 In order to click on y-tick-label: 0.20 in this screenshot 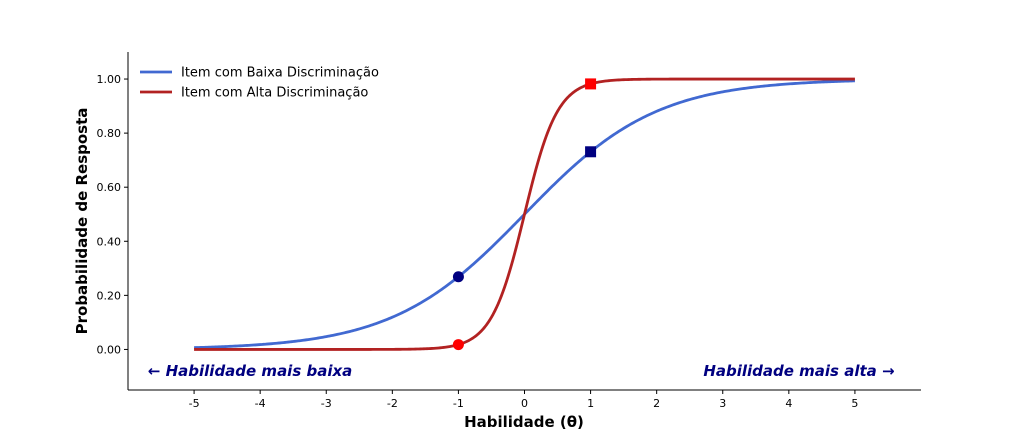, I will do `click(109, 295)`.